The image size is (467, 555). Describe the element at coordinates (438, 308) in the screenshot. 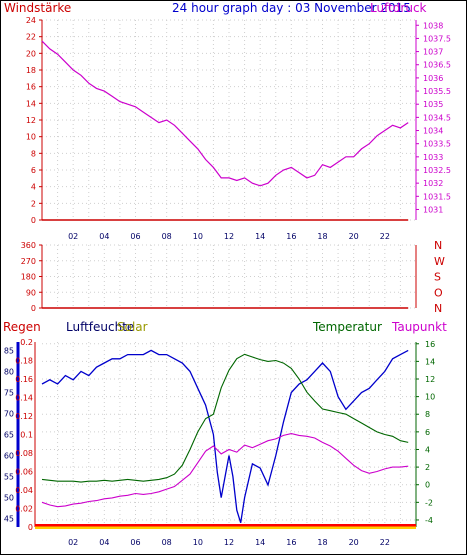

I see `compass-tick-N-0: N` at that location.